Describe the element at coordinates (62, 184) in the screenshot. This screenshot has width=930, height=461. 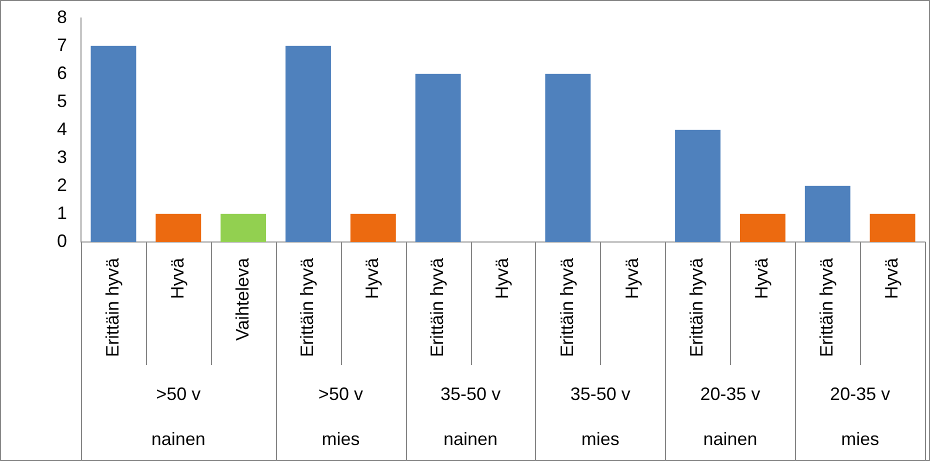
I see `y-tick-label: 2` at that location.